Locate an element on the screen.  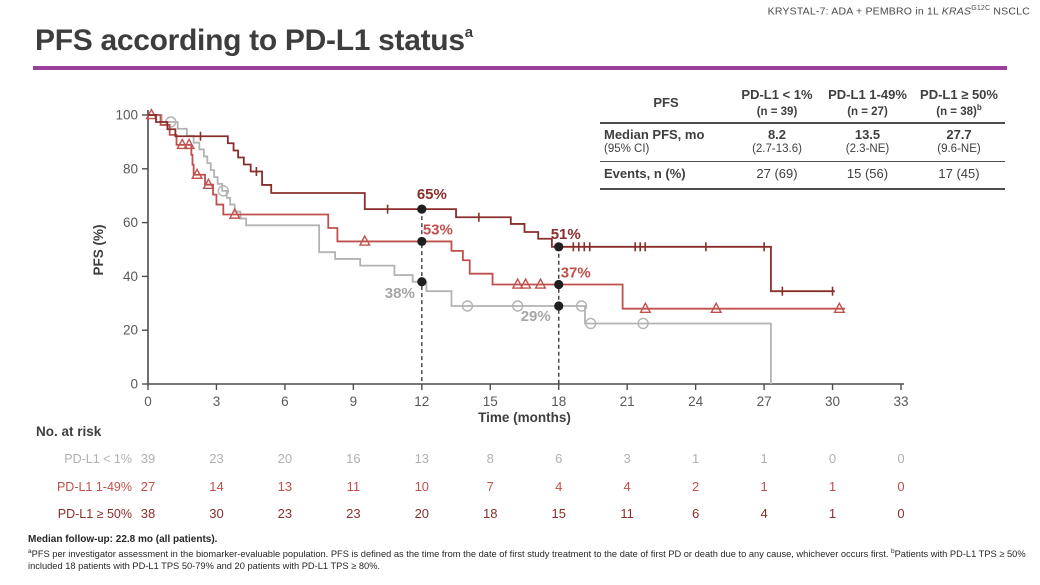
col-header-n: (n = 27) is located at coordinates (867, 111).